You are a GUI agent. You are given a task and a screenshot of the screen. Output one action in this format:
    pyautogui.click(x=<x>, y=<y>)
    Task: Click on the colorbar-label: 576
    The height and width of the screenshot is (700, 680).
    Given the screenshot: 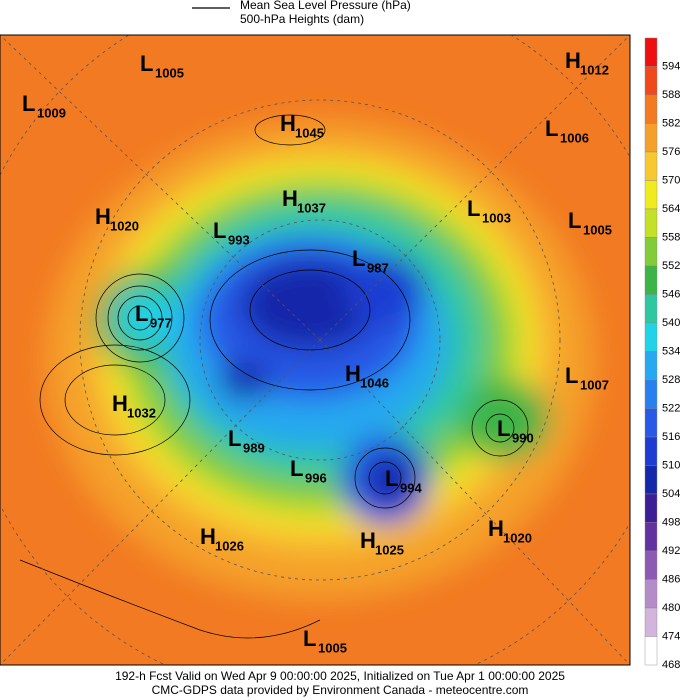 What is the action you would take?
    pyautogui.click(x=671, y=152)
    